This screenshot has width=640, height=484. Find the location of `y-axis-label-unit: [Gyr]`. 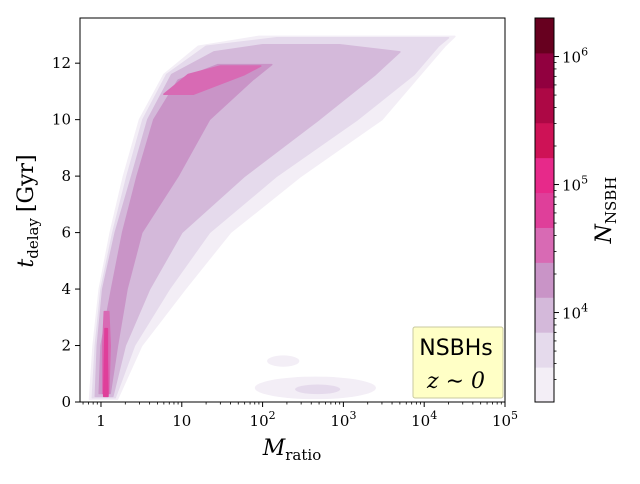

y-axis-label-unit: [Gyr] is located at coordinates (26, 183).